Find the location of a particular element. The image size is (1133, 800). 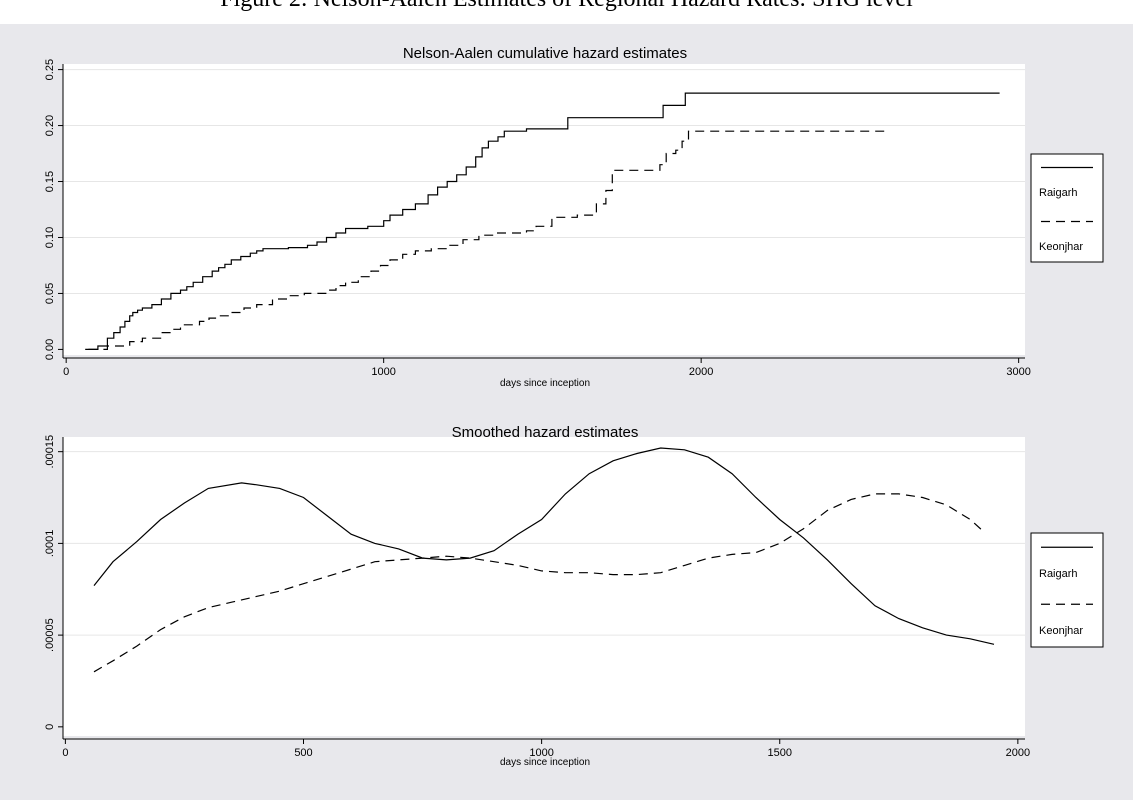

x-tick-label: 1500 is located at coordinates (779, 753).